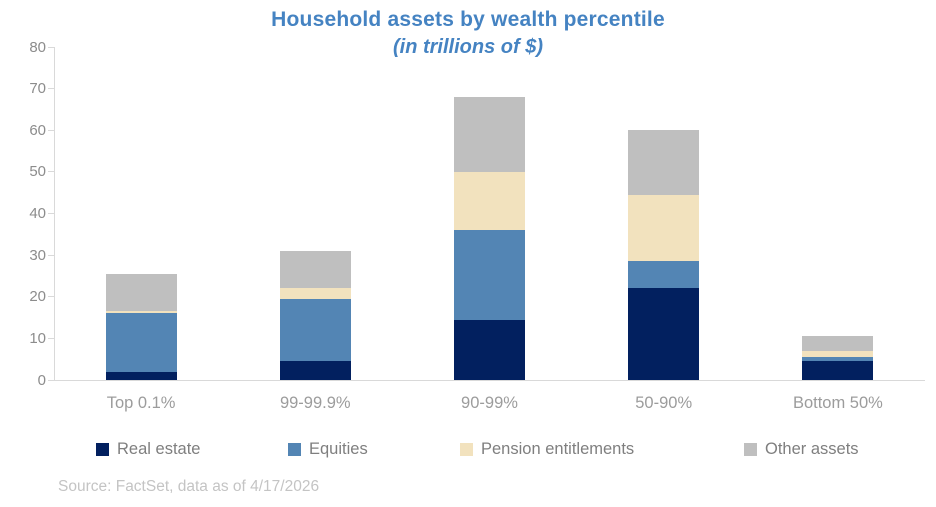  I want to click on y-axis-line, so click(54, 214).